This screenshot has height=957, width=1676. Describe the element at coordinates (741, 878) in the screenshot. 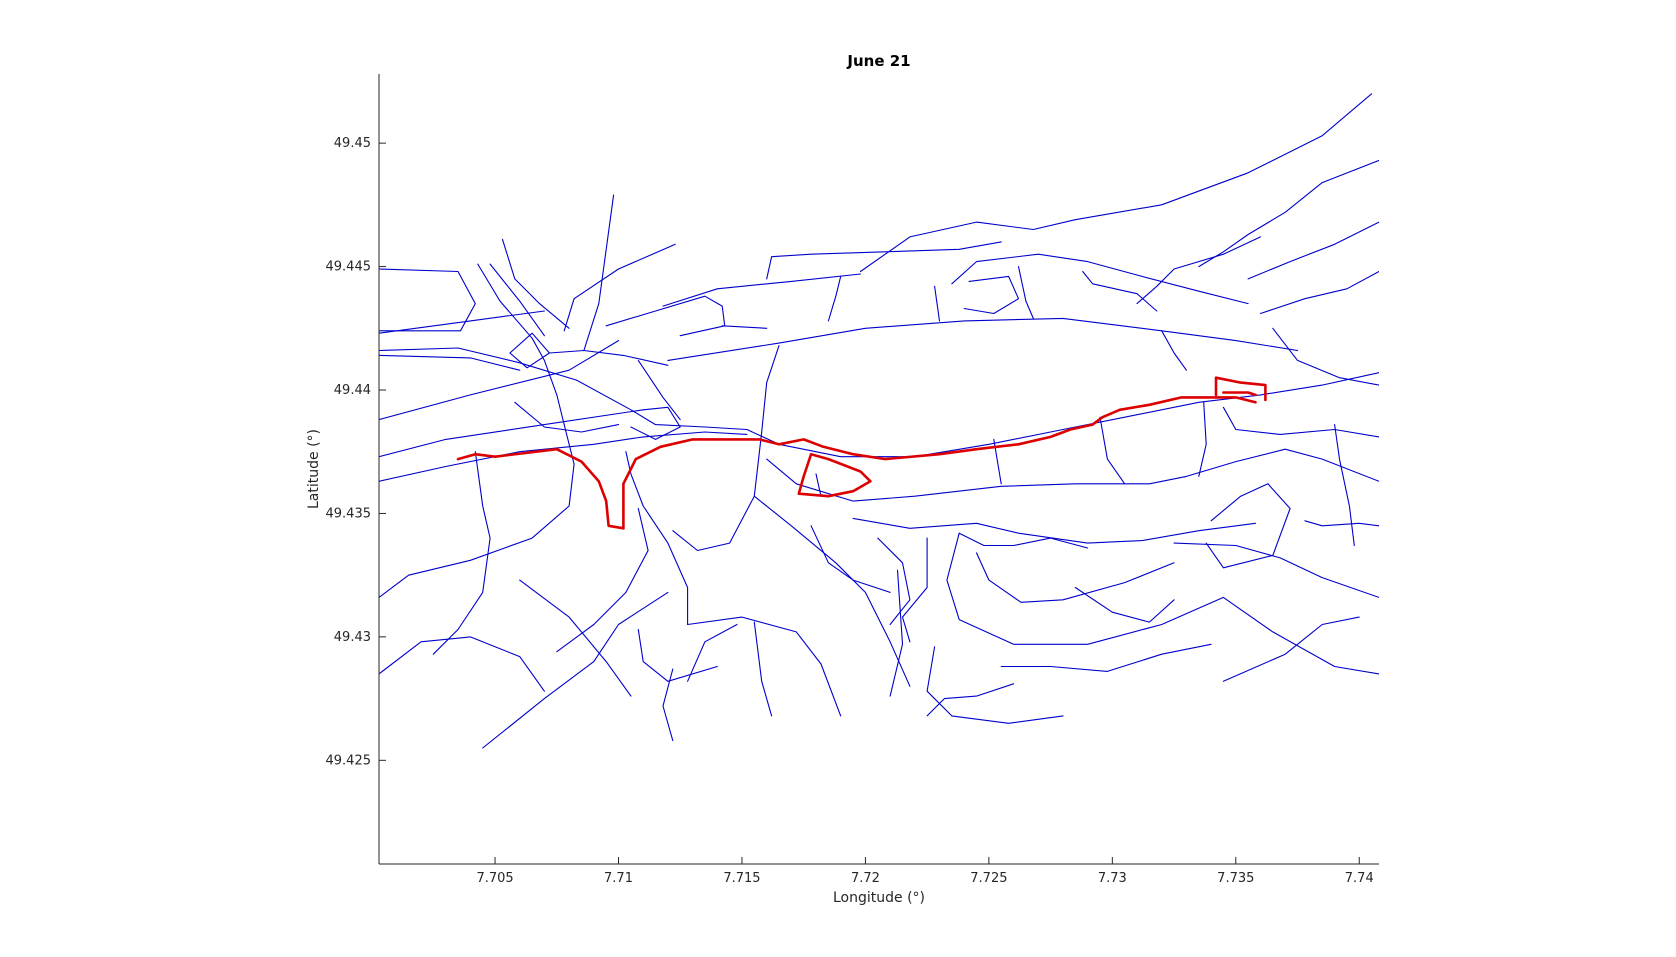

I see `x-tick-label: 7.715` at that location.